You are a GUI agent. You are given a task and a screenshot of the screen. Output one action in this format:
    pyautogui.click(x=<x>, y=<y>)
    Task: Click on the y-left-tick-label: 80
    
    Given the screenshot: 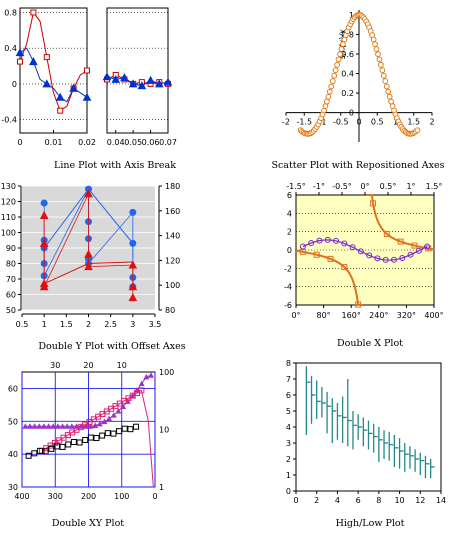 What is the action you would take?
    pyautogui.click(x=11, y=264)
    